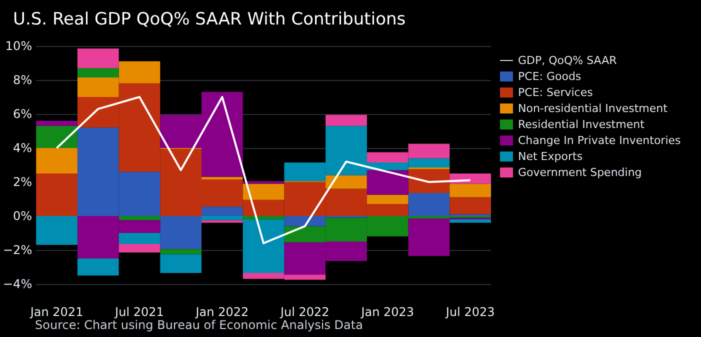 This screenshot has width=701, height=337. Describe the element at coordinates (22, 182) in the screenshot. I see `y-tick-label: 2%` at that location.